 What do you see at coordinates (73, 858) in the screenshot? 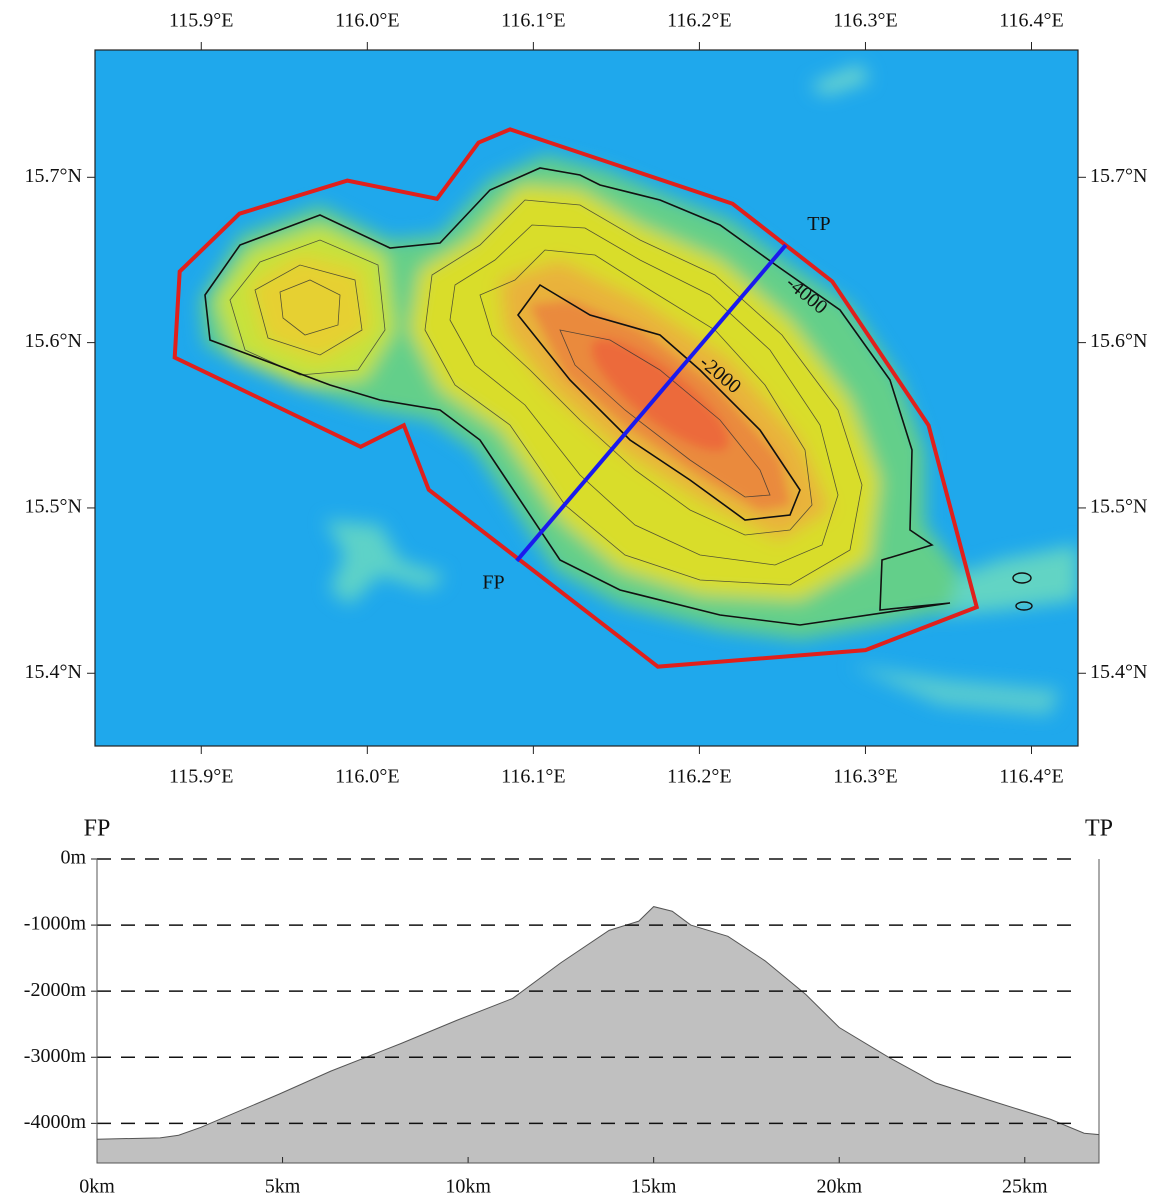
I see `y-tick-label: 0m` at bounding box center [73, 858].